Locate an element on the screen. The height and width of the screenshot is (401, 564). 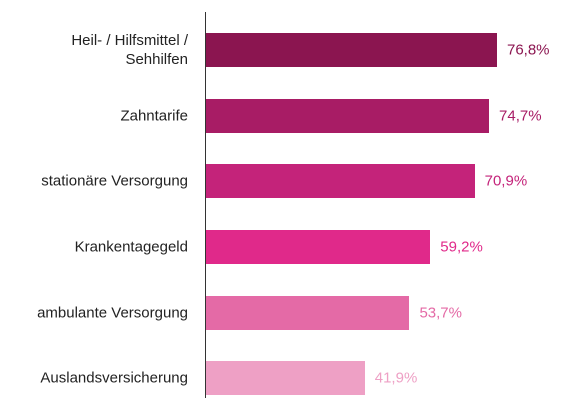
y-axis-line is located at coordinates (205, 205).